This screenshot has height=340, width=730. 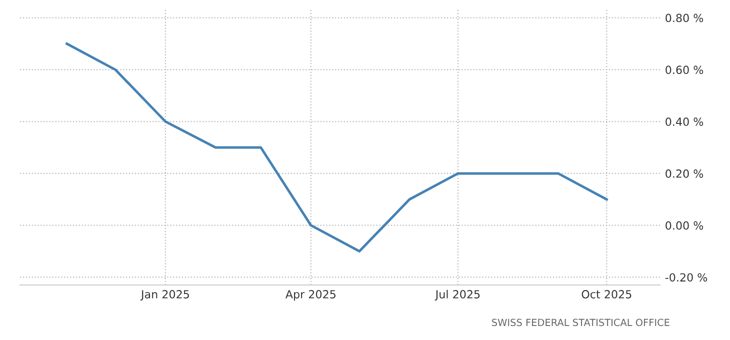 I want to click on y-tick-label: 0.40 %, so click(x=685, y=122).